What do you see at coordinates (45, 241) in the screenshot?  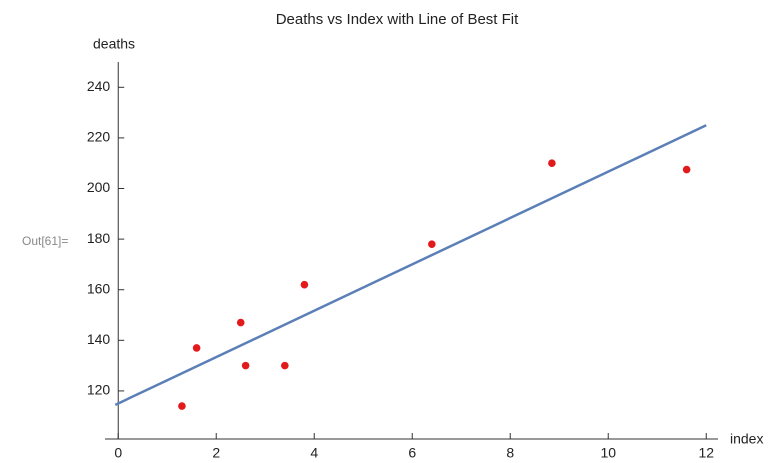 I see `prompt-label: Out[61]=` at bounding box center [45, 241].